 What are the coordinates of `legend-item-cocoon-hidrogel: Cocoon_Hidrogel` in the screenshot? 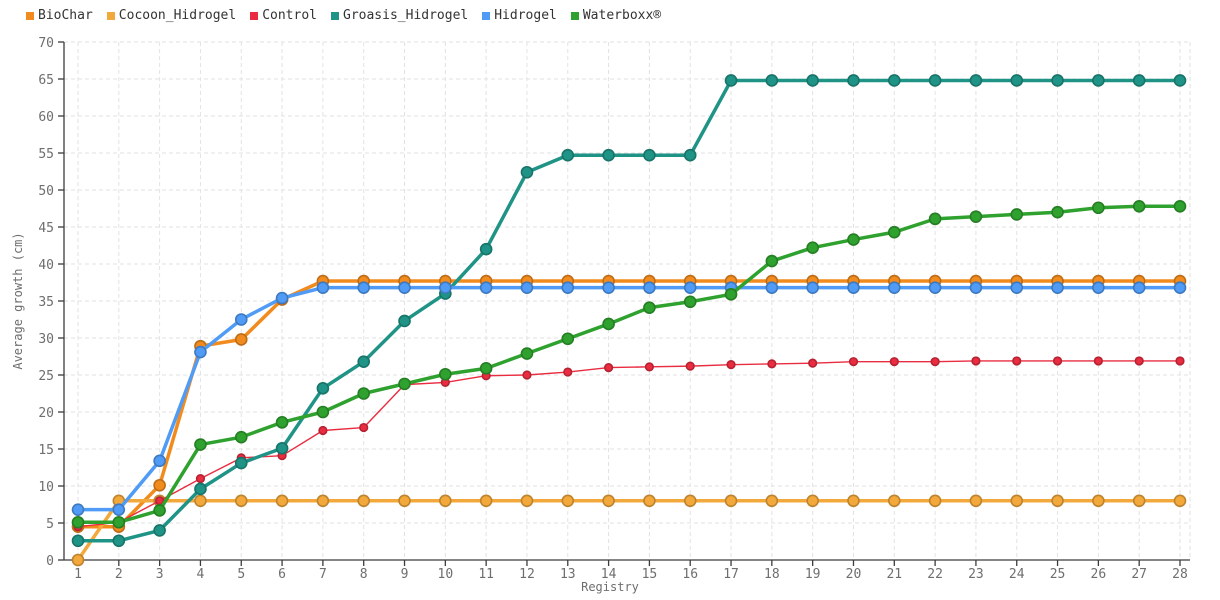 It's located at (171, 15).